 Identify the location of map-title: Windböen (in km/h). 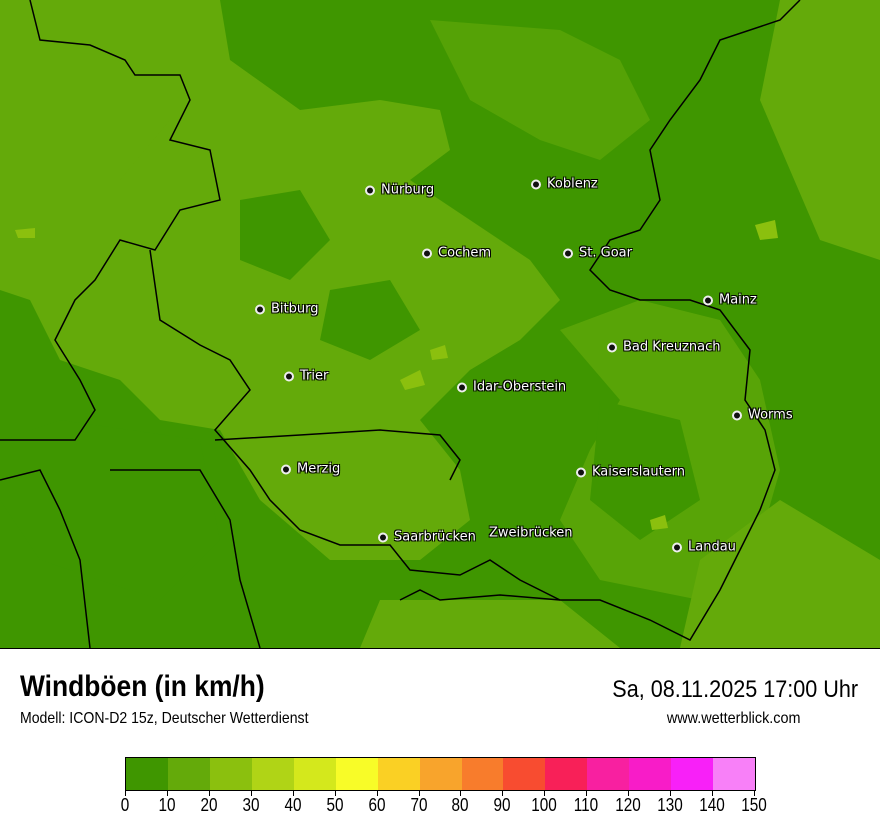
(142, 686).